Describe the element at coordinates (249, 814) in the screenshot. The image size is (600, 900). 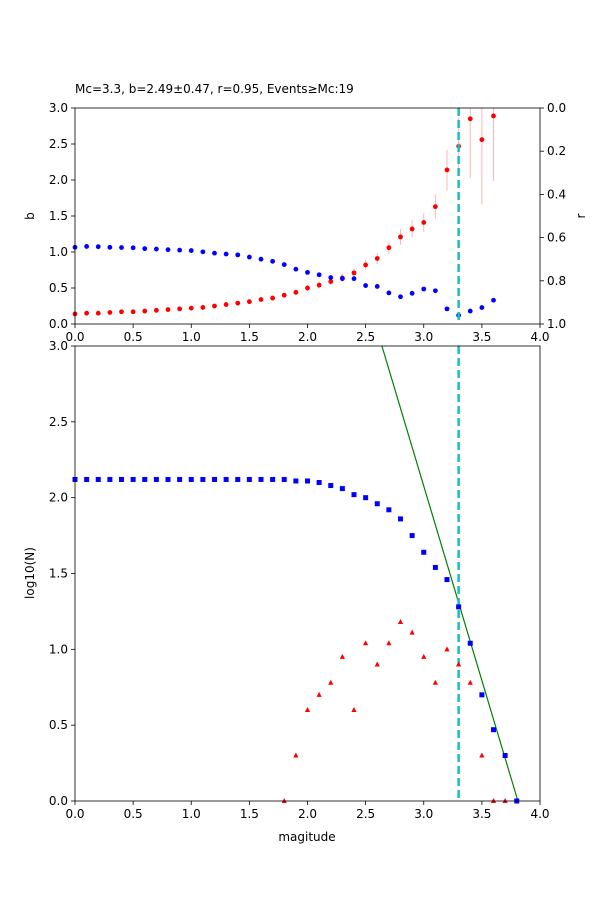
I see `x-tick-label: 1.5` at that location.